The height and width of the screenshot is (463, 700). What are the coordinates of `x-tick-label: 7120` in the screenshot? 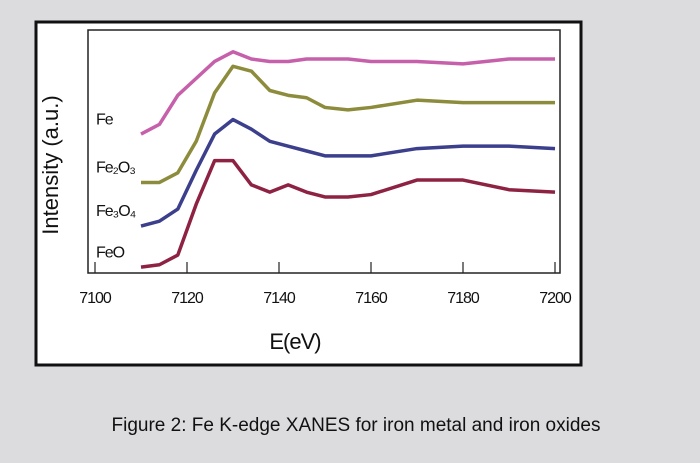 It's located at (187, 298).